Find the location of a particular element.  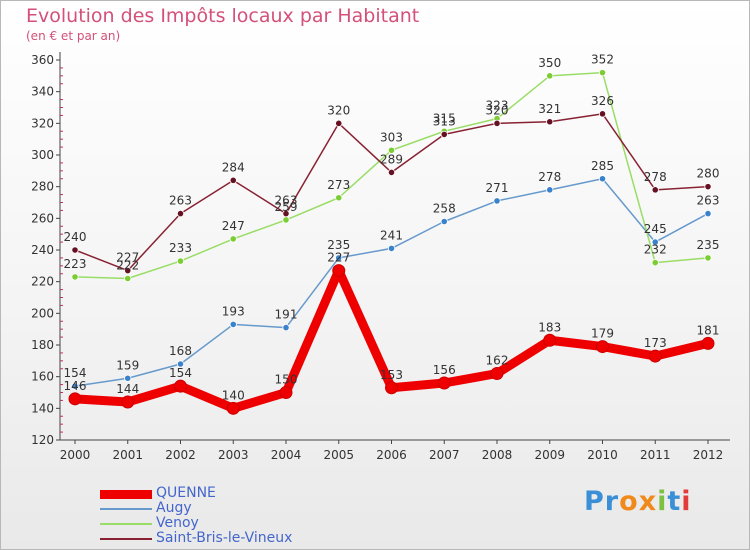

legend-label: Venoy is located at coordinates (177, 523).